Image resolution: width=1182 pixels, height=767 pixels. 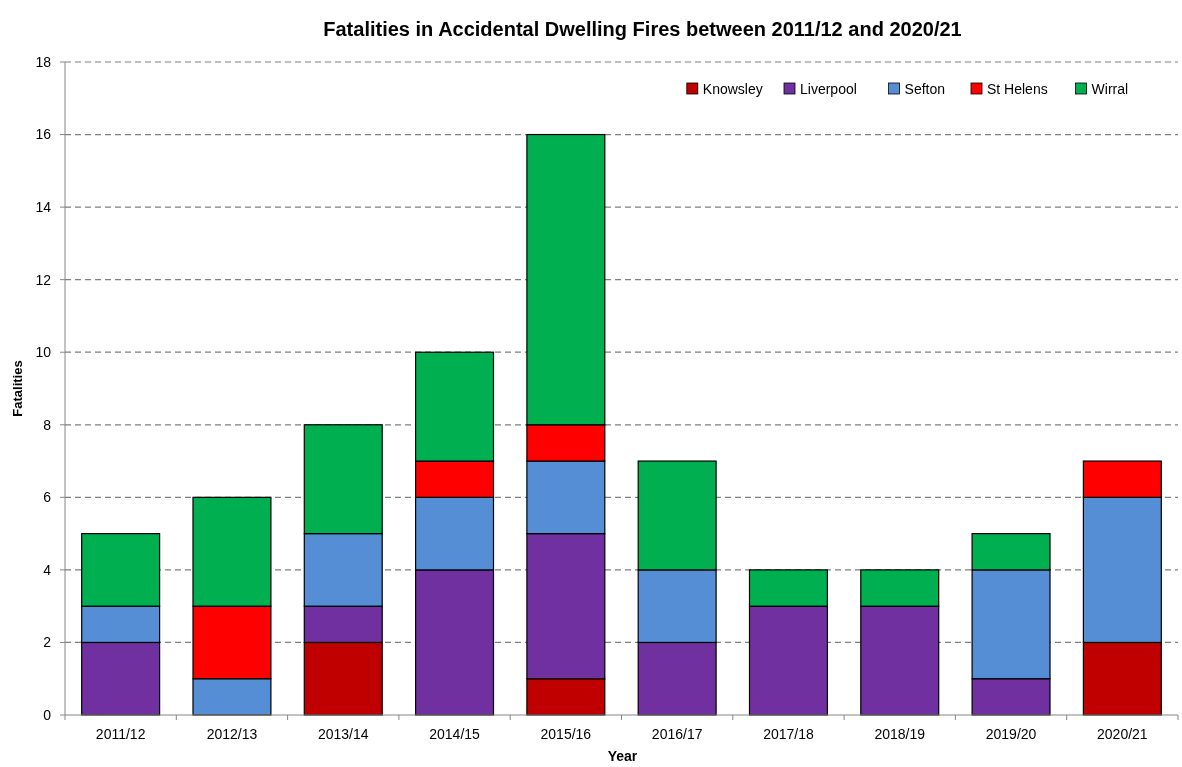 I want to click on x-tick-label: 2018/19, so click(x=900, y=734).